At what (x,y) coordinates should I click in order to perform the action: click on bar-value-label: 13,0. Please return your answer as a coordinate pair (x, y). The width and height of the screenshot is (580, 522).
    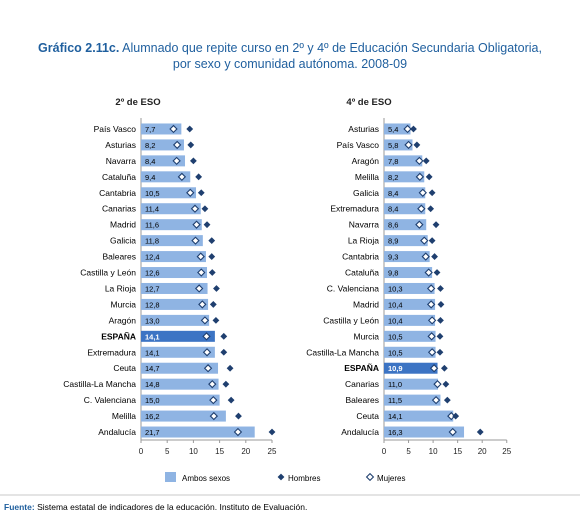
    Looking at the image, I should click on (152, 320).